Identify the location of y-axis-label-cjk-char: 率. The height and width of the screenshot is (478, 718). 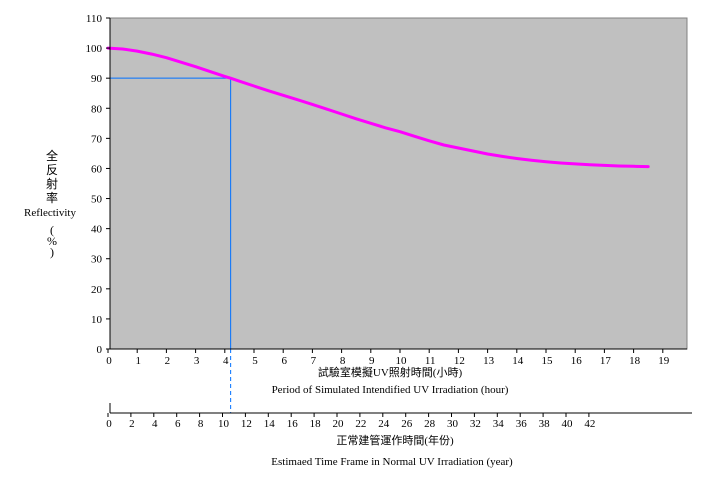
(52, 197).